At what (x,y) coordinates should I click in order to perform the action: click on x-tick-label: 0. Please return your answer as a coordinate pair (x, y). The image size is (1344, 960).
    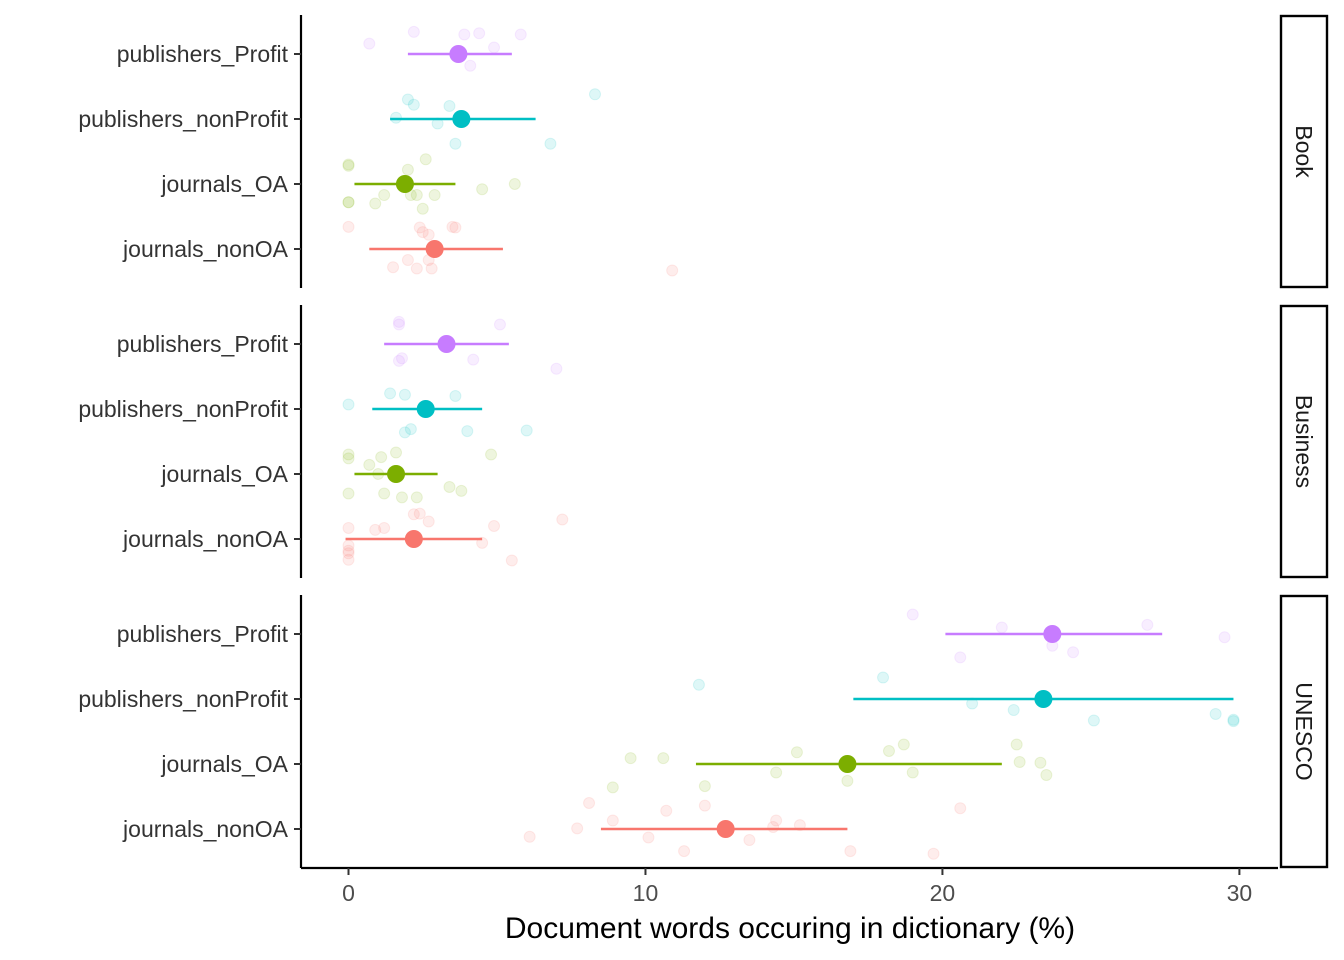
    Looking at the image, I should click on (348, 893).